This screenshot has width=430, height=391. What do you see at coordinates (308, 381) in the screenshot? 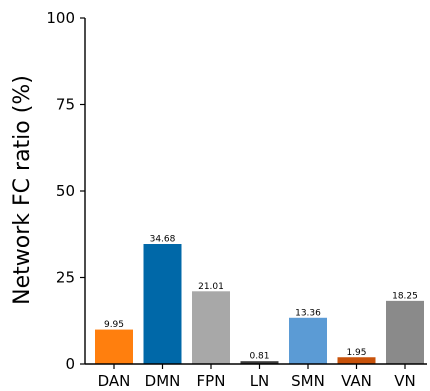
I see `x-tick-label-smn: SMN` at bounding box center [308, 381].